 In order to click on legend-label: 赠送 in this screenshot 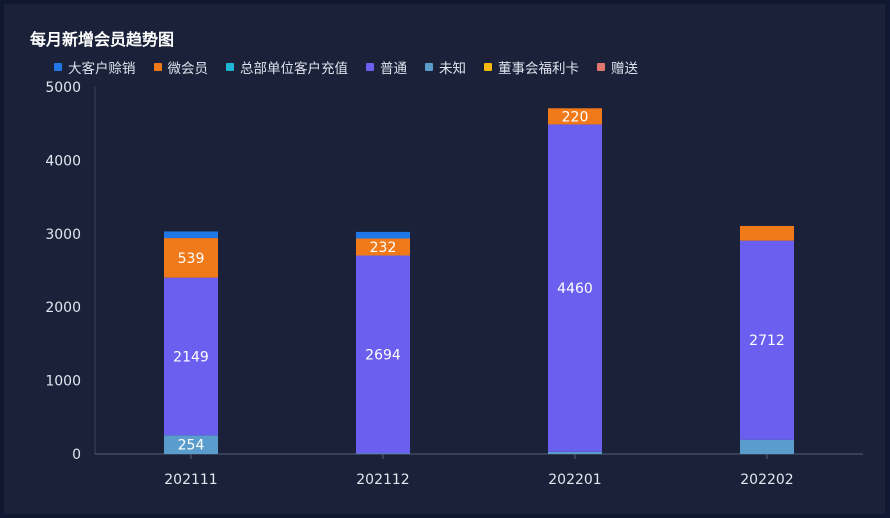, I will do `click(624, 69)`.